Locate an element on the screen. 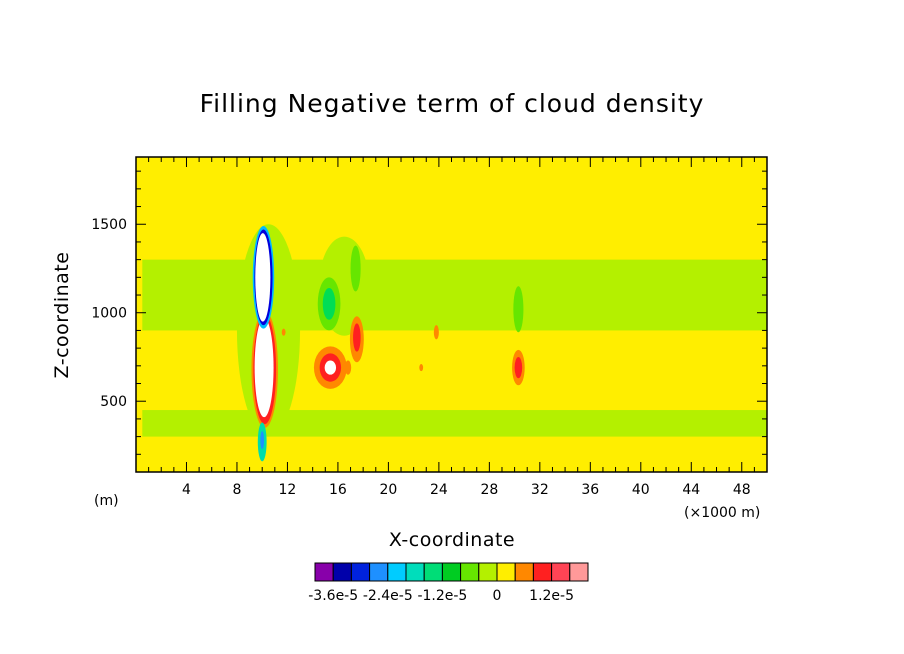  x-tick-label: 12 is located at coordinates (288, 490).